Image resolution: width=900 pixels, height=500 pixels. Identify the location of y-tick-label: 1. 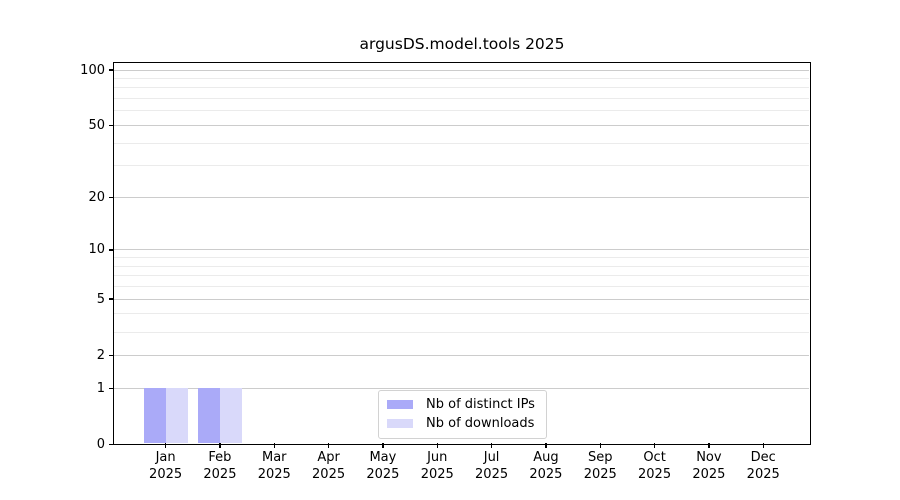
(100, 388).